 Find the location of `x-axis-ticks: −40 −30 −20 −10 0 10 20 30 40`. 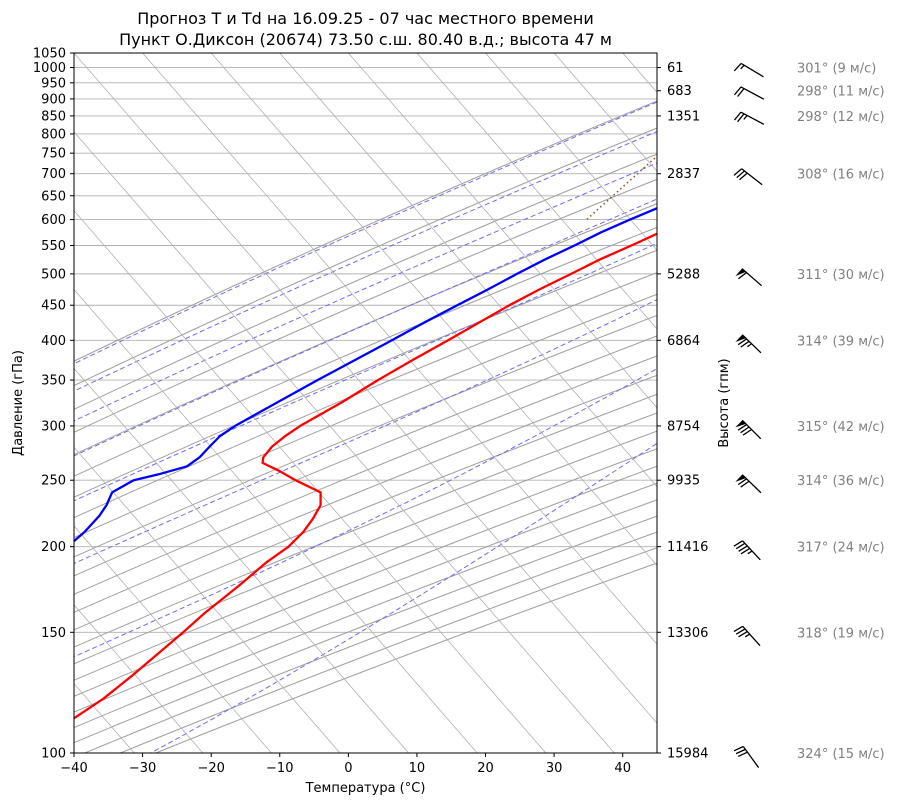

x-axis-ticks: −40 −30 −20 −10 0 10 20 30 40 is located at coordinates (345, 764).